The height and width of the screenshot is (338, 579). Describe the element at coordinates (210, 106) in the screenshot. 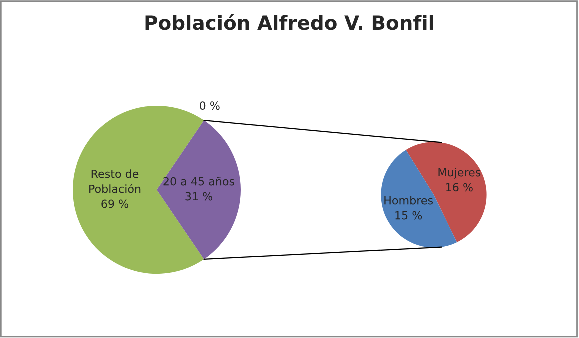

I see `text: 0 %` at that location.